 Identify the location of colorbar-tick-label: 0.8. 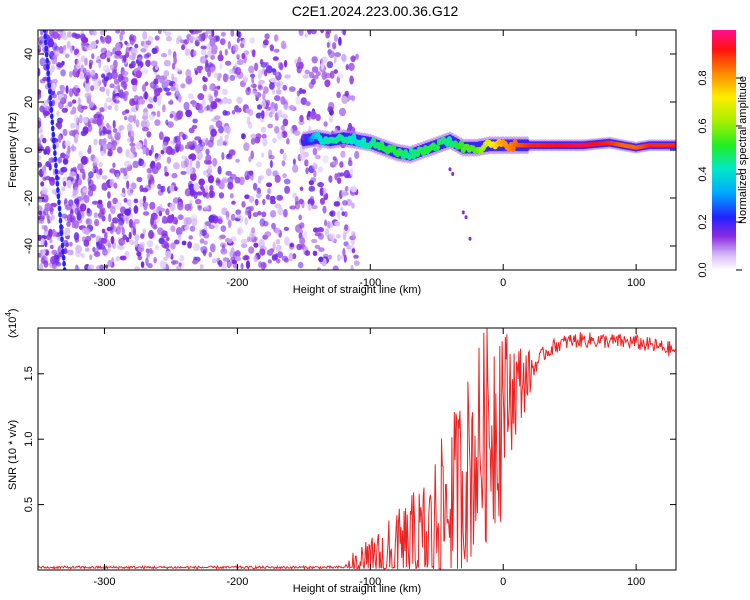
(703, 77).